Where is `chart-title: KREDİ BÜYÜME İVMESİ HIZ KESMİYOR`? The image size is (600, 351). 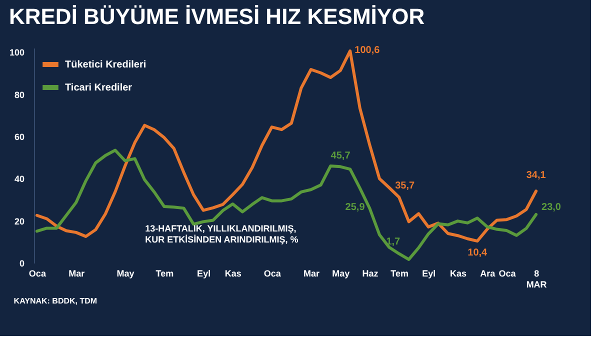
chart-title: KREDİ BÜYÜME İVMESİ HIZ KESMİYOR is located at coordinates (216, 17).